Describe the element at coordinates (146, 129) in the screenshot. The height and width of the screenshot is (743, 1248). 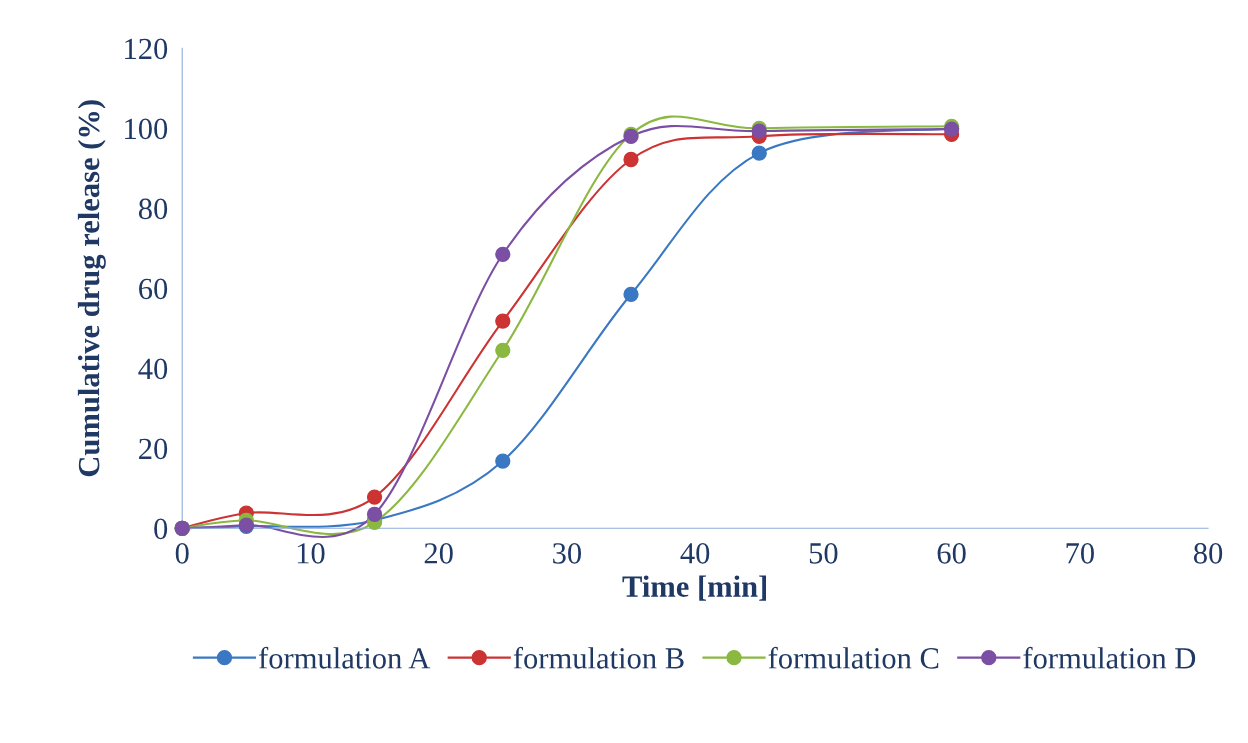
I see `y-tick-label: 100` at that location.